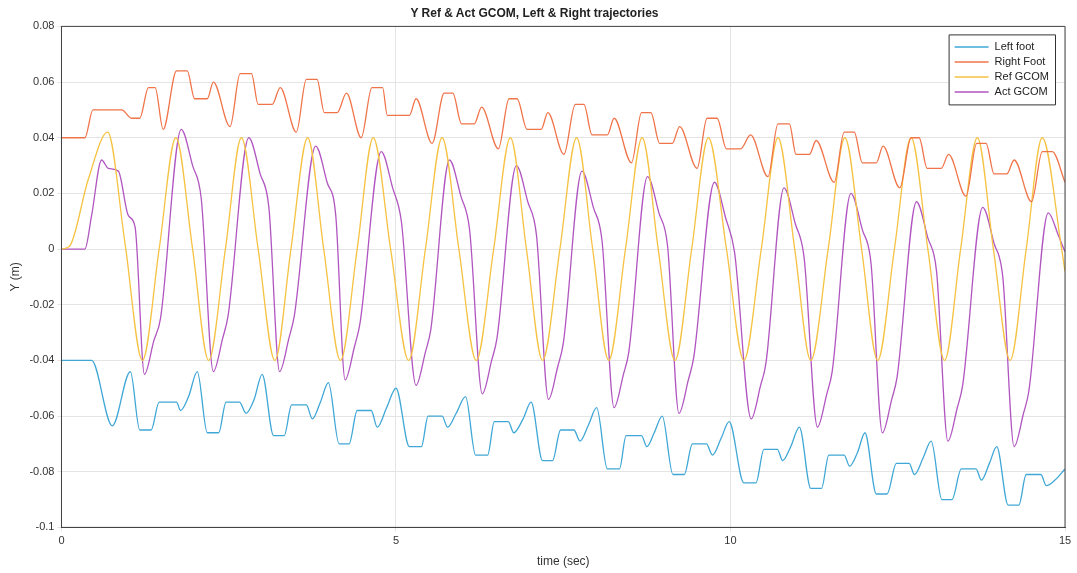 The image size is (1077, 573). What do you see at coordinates (42, 359) in the screenshot?
I see `y-tick-label: -0.04` at bounding box center [42, 359].